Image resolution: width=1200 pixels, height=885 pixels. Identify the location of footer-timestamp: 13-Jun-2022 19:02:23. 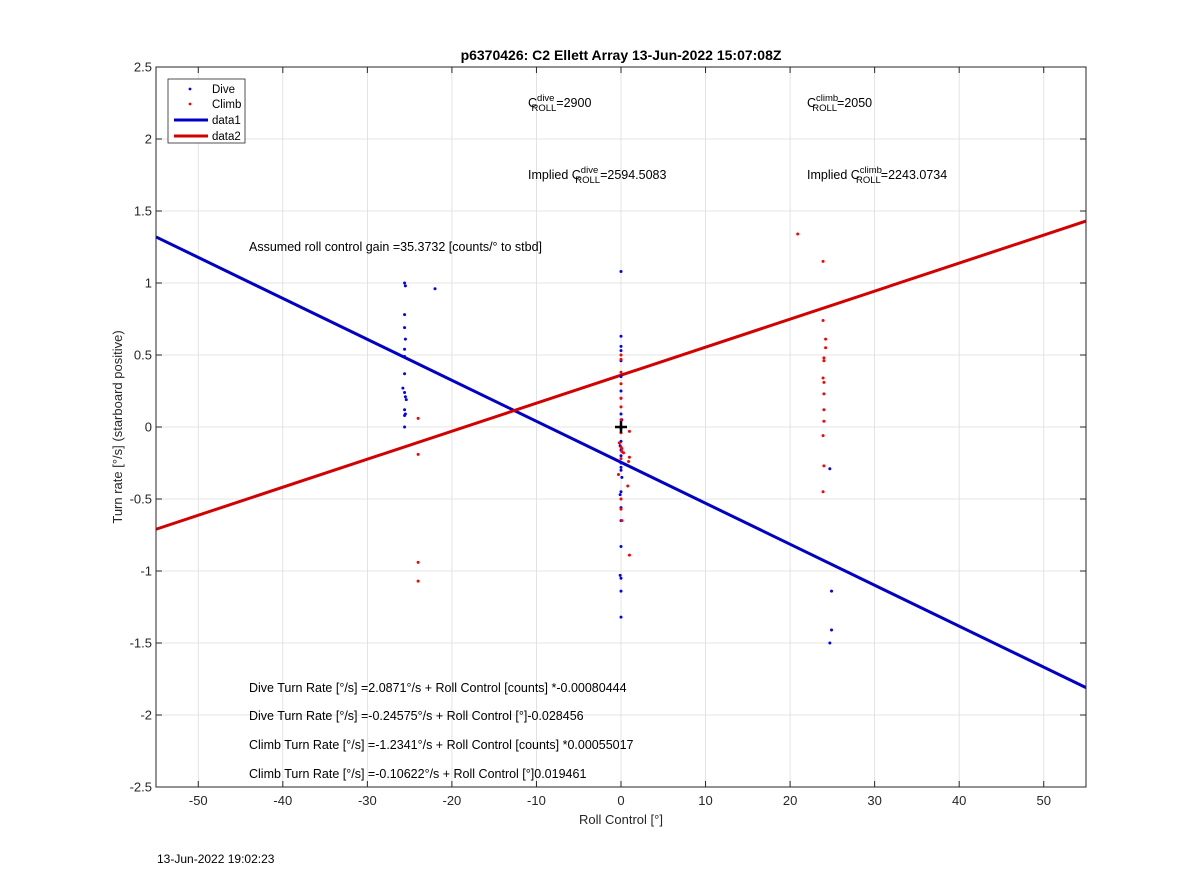
(216, 859).